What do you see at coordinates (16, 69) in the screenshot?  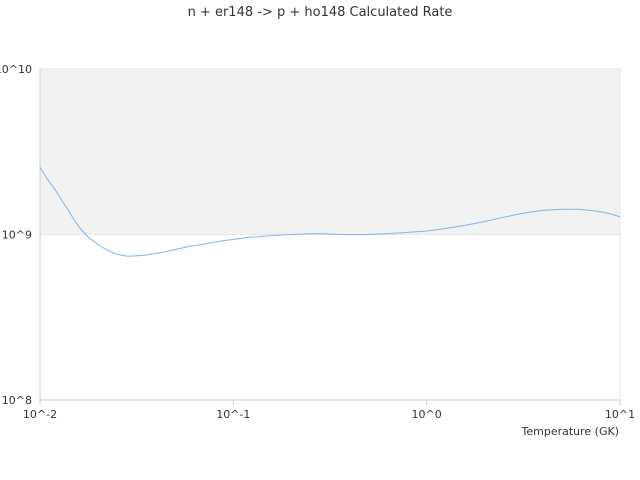 I see `y-tick-label: 10^10` at bounding box center [16, 69].